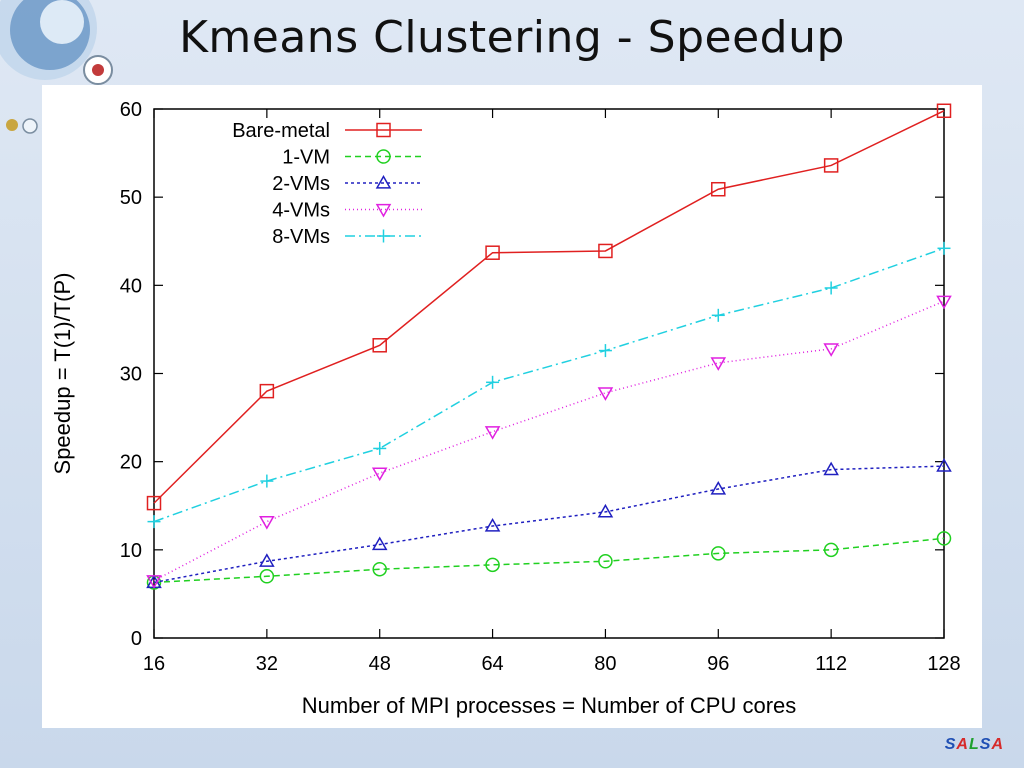 The width and height of the screenshot is (1024, 768). Describe the element at coordinates (549, 524) in the screenshot. I see `series-line-2-vms` at that location.